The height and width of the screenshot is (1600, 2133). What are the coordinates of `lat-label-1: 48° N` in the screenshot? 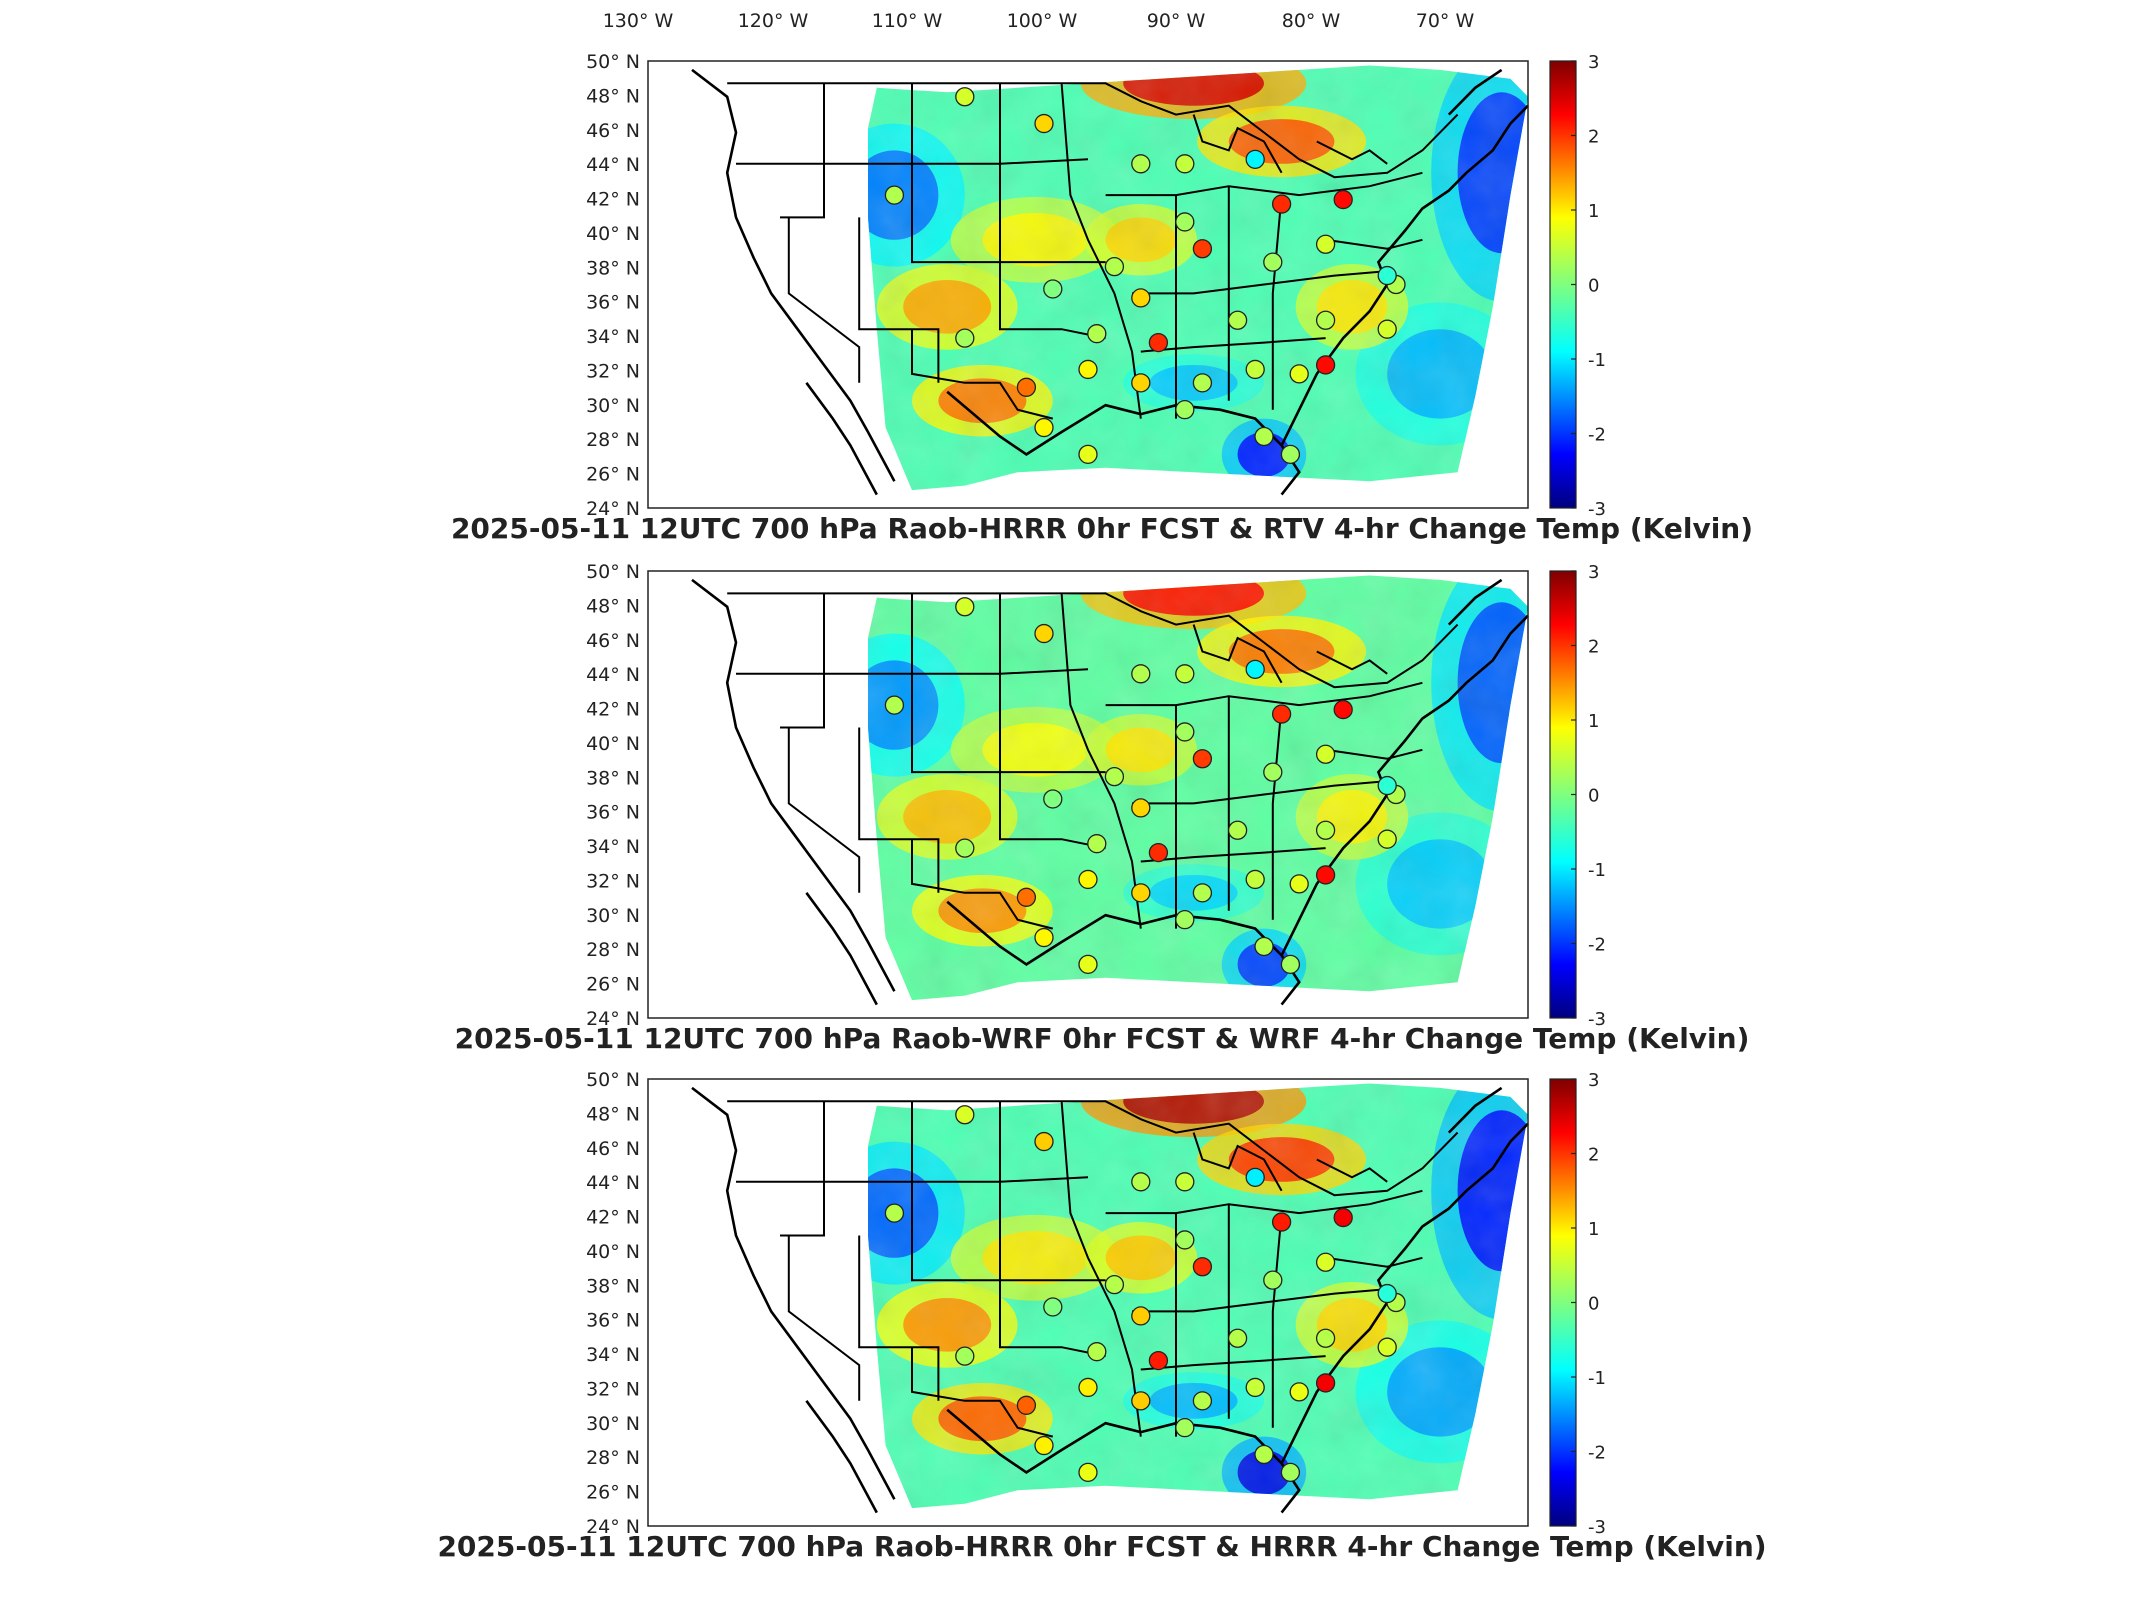 It's located at (613, 1114).